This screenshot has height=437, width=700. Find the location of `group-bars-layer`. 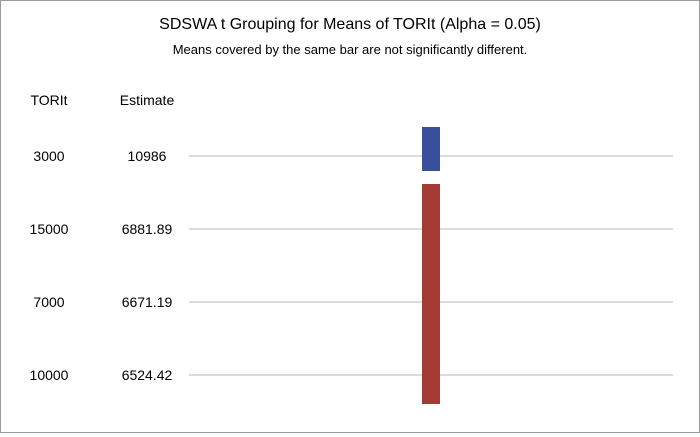

group-bars-layer is located at coordinates (431, 265).